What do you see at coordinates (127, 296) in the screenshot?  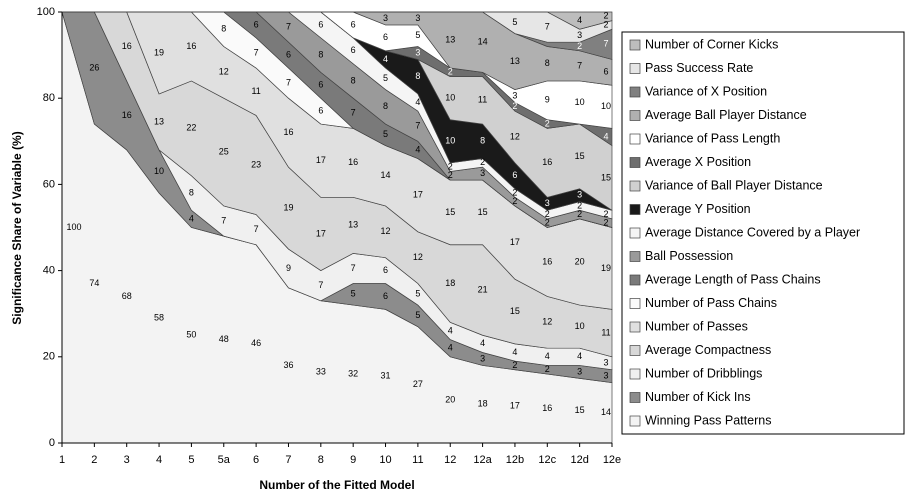 I see `data-label: 68` at bounding box center [127, 296].